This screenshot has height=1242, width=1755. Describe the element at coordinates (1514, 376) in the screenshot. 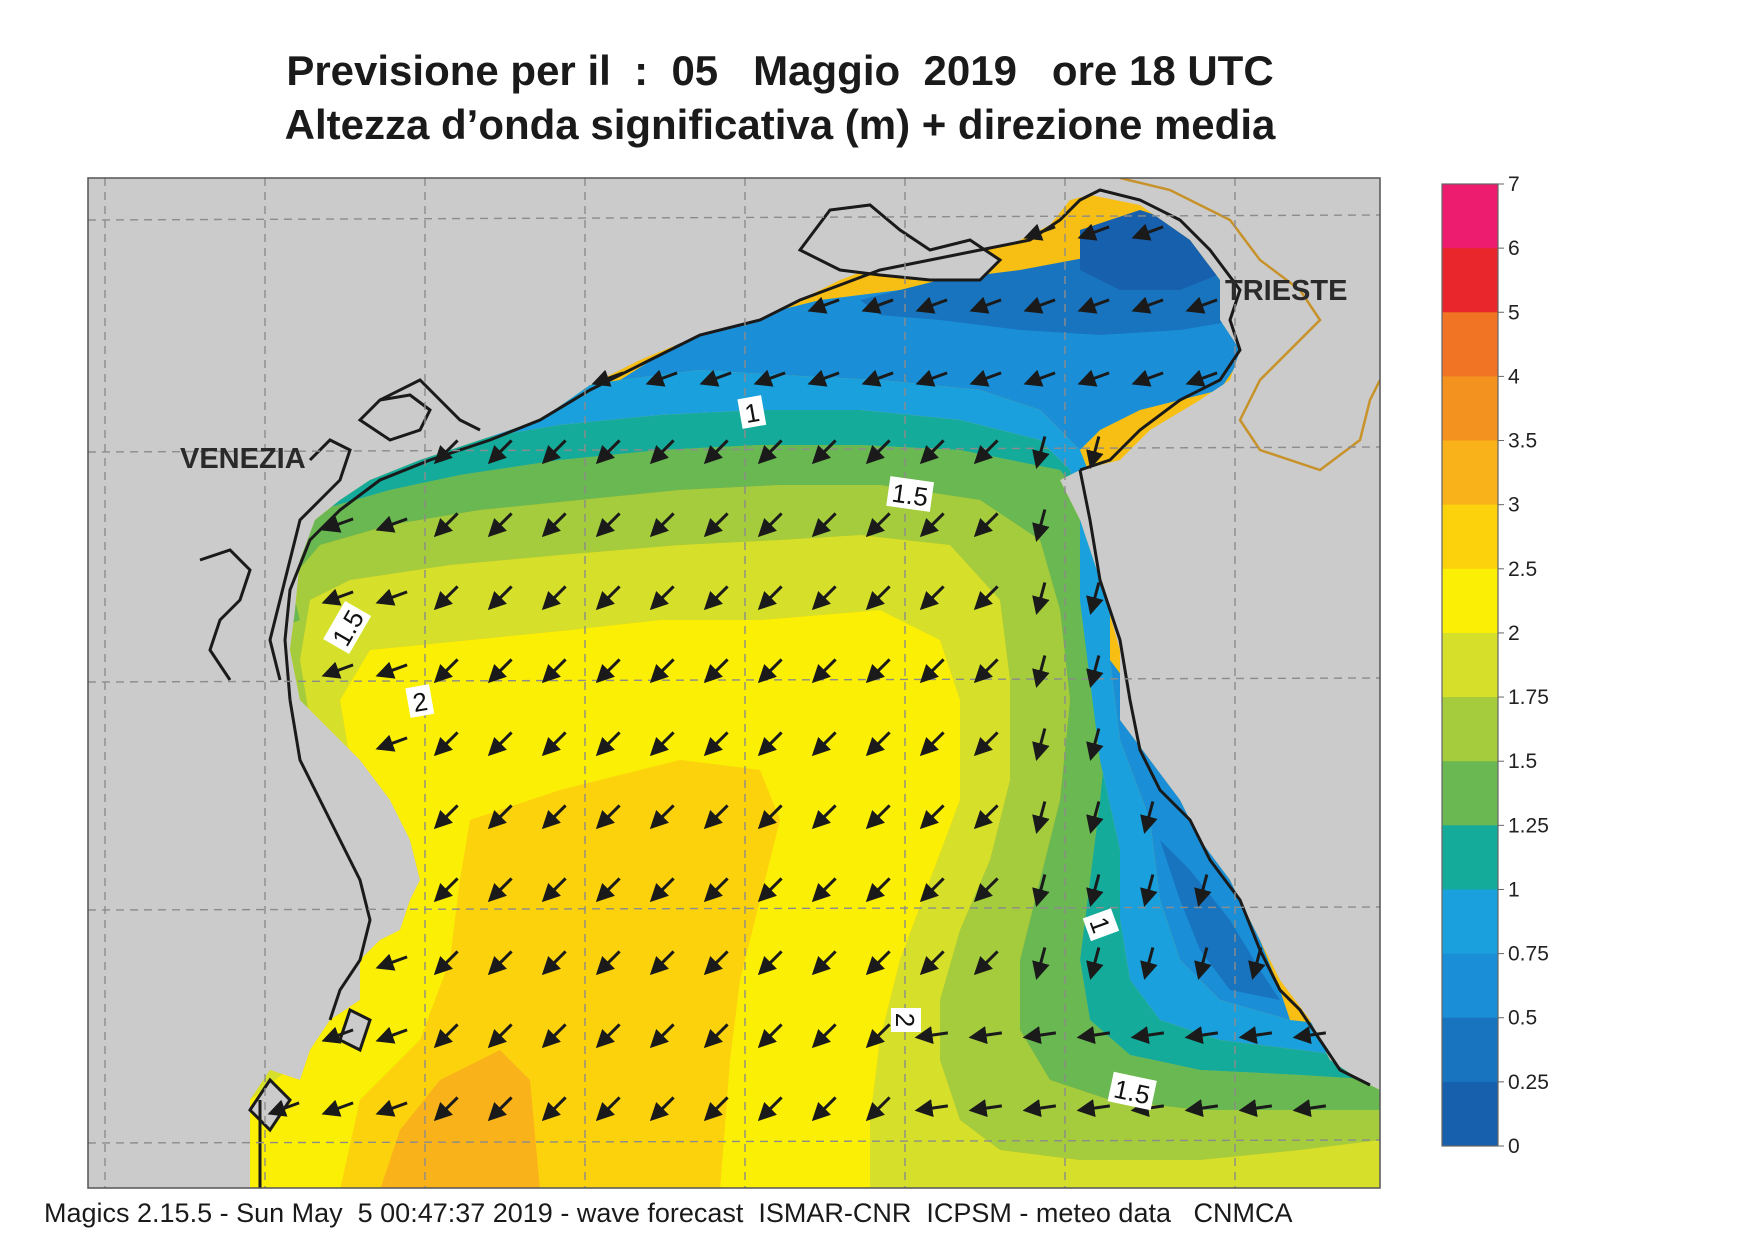

I see `legend-level-label: 4` at that location.